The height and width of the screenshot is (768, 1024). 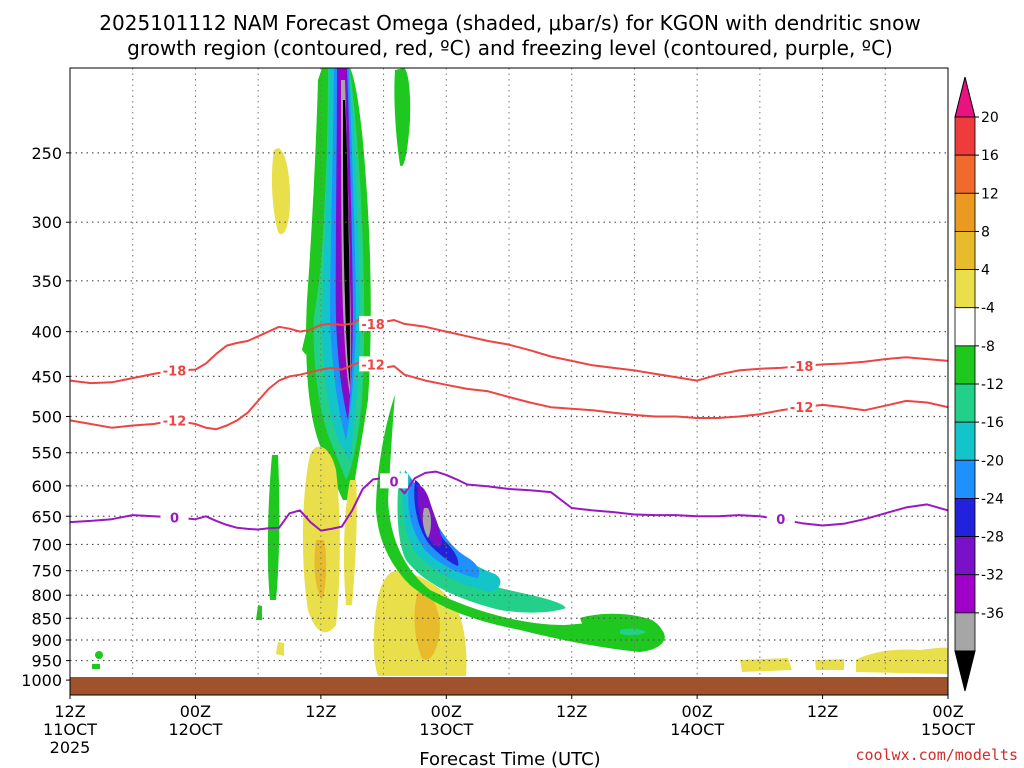 I want to click on colorbar-label: -12, so click(x=992, y=385).